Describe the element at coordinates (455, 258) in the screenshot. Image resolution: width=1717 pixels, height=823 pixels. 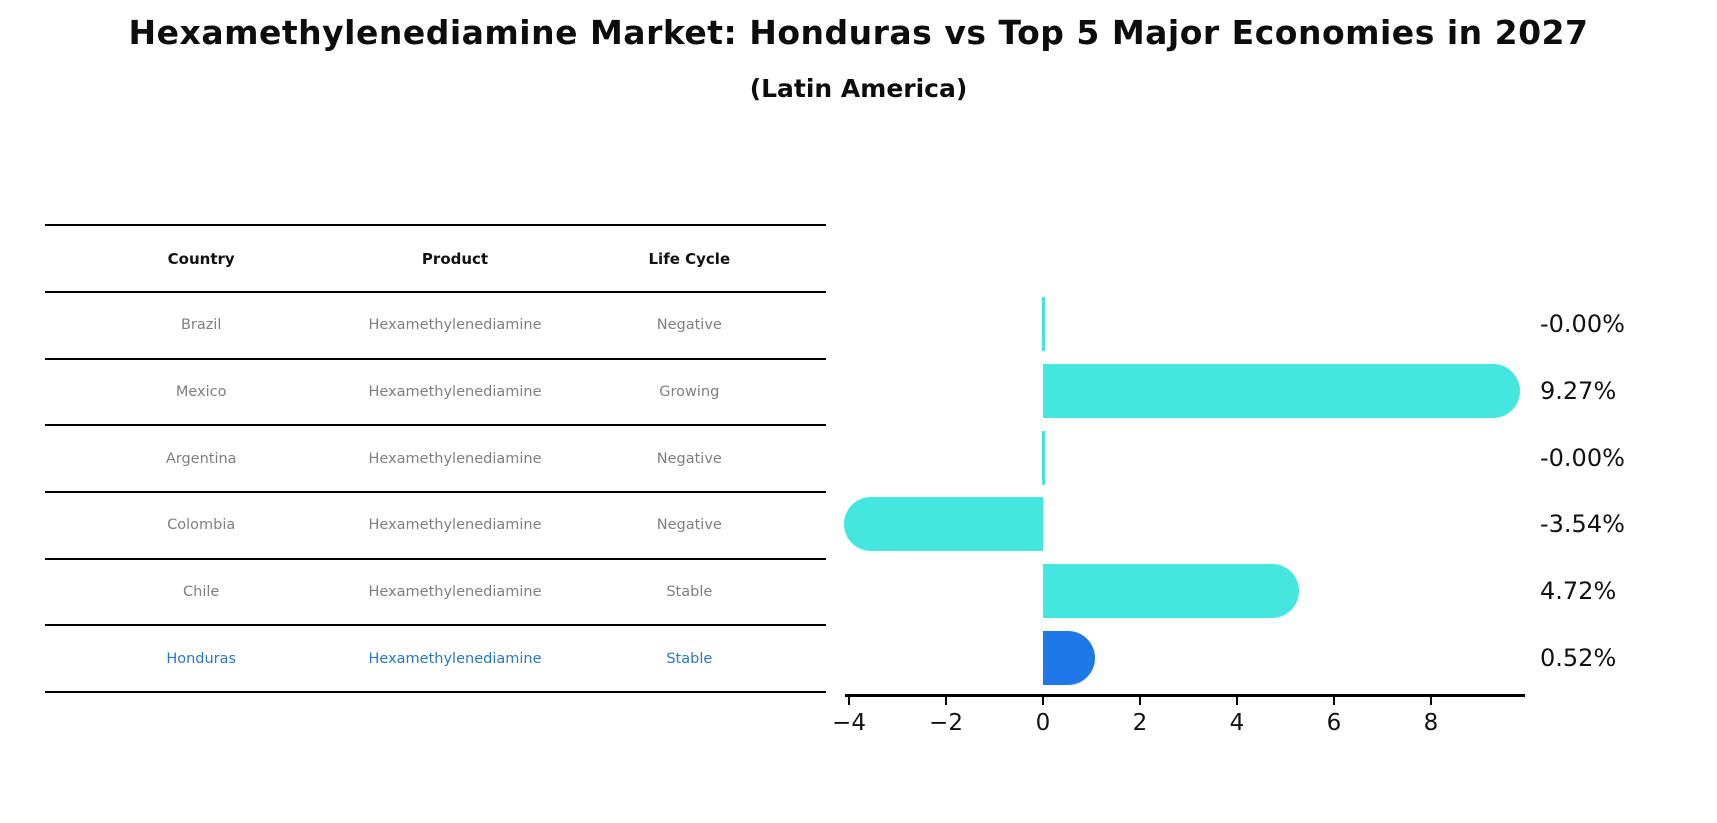
I see `table-header-product: Product` at that location.